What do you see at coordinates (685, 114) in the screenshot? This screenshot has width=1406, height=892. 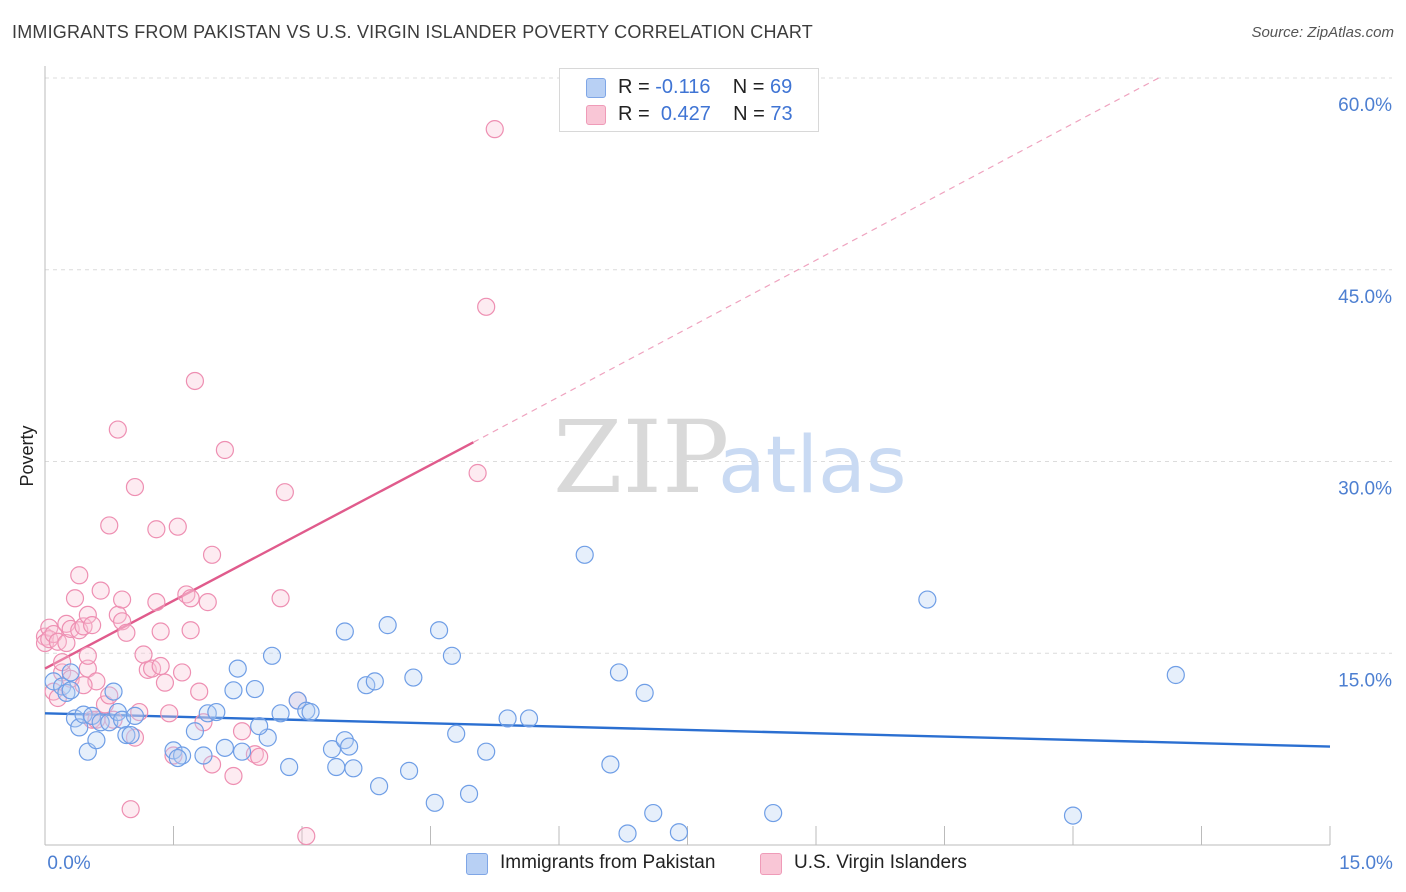 I see `legend-r-value-virgin-islanders: 0.427` at bounding box center [685, 114].